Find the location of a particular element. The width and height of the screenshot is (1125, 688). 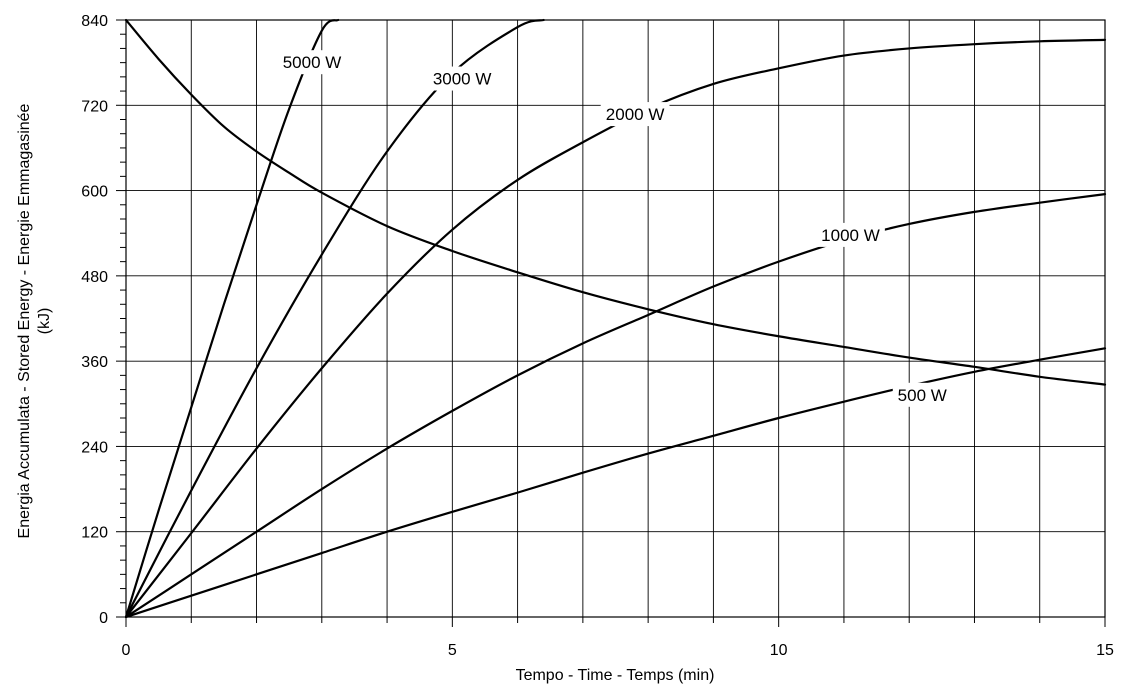

series-label-2000-w: 2000 W is located at coordinates (635, 114).